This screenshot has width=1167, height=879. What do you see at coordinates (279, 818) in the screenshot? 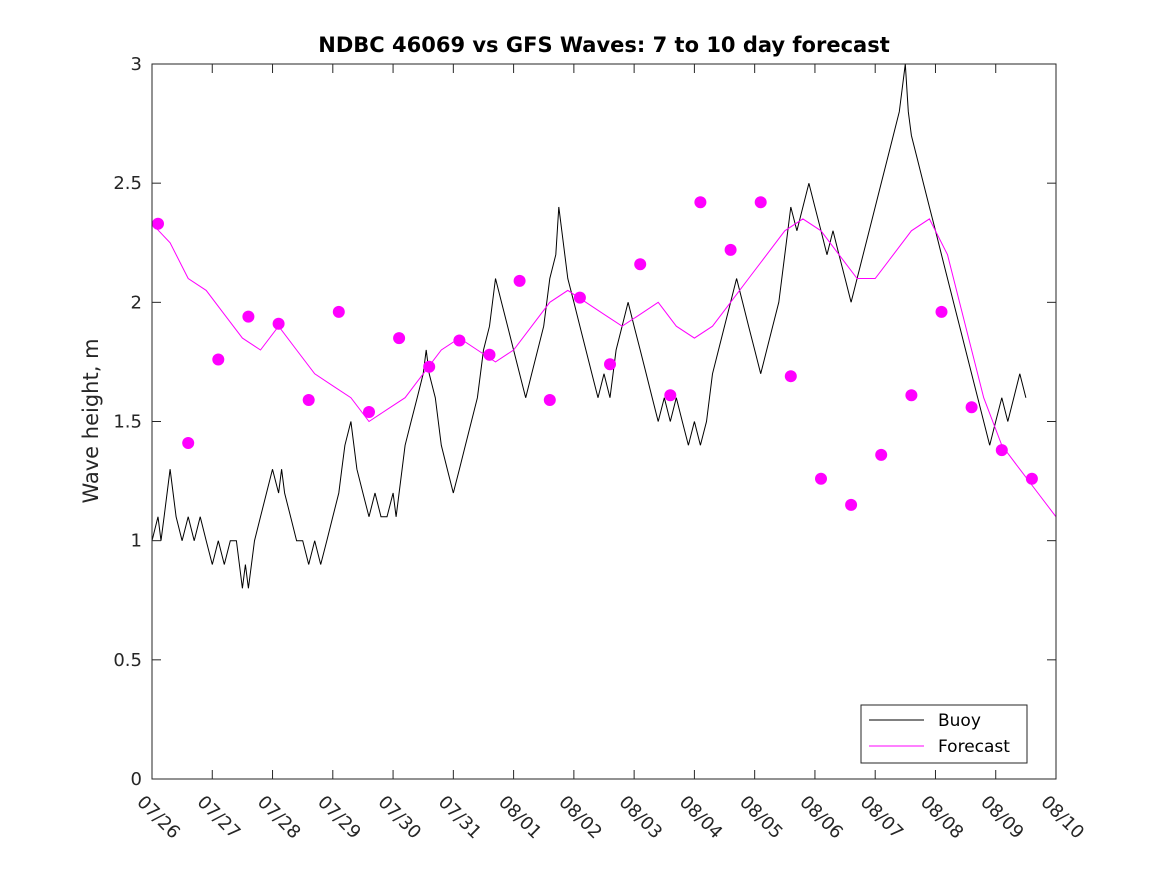
I see `x-tick-label: 07/28` at bounding box center [279, 818].